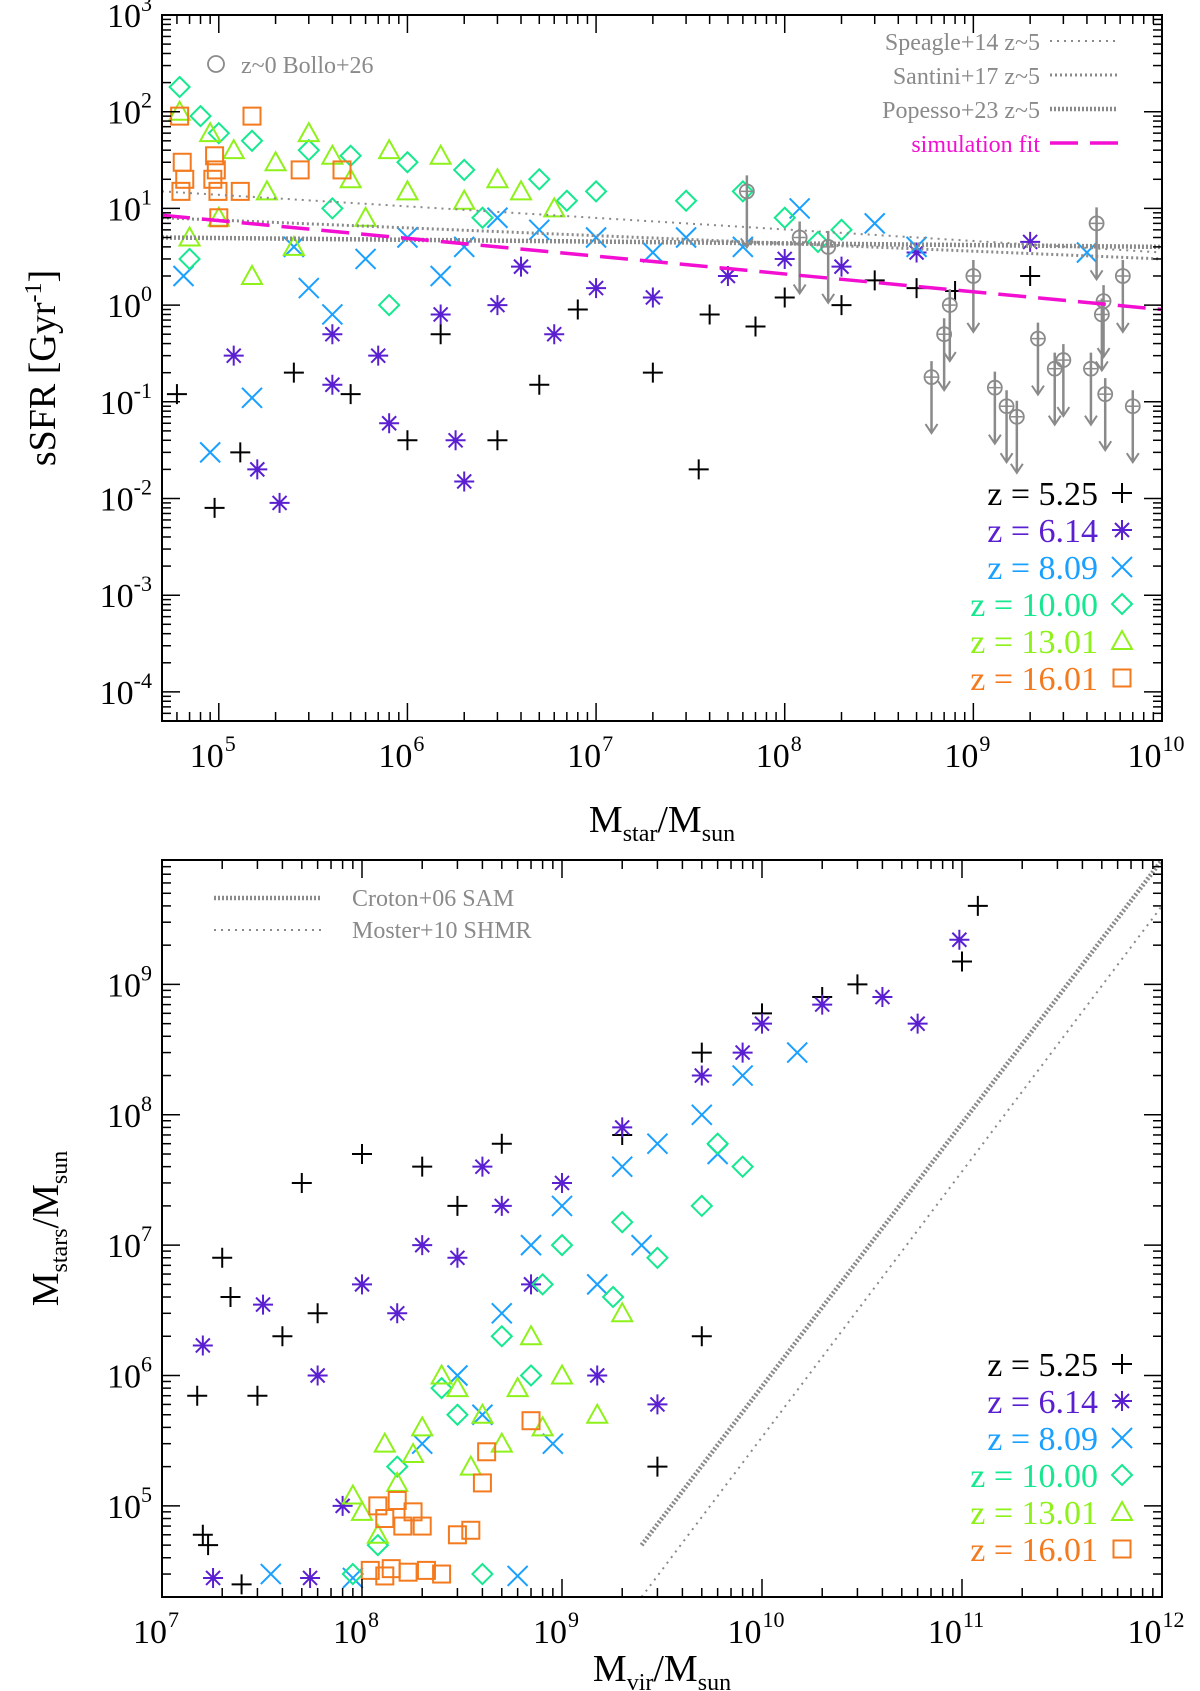  Describe the element at coordinates (590, 753) in the screenshot. I see `x-tick-label-2: 10⁷` at that location.